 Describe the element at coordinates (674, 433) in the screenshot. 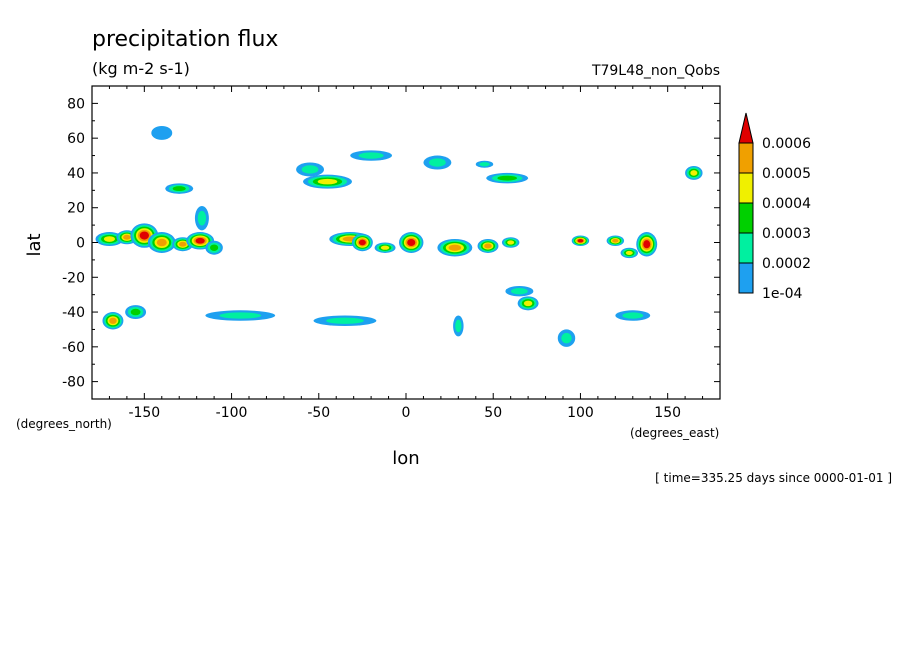

I see `x-units-label: (degrees_east)` at that location.